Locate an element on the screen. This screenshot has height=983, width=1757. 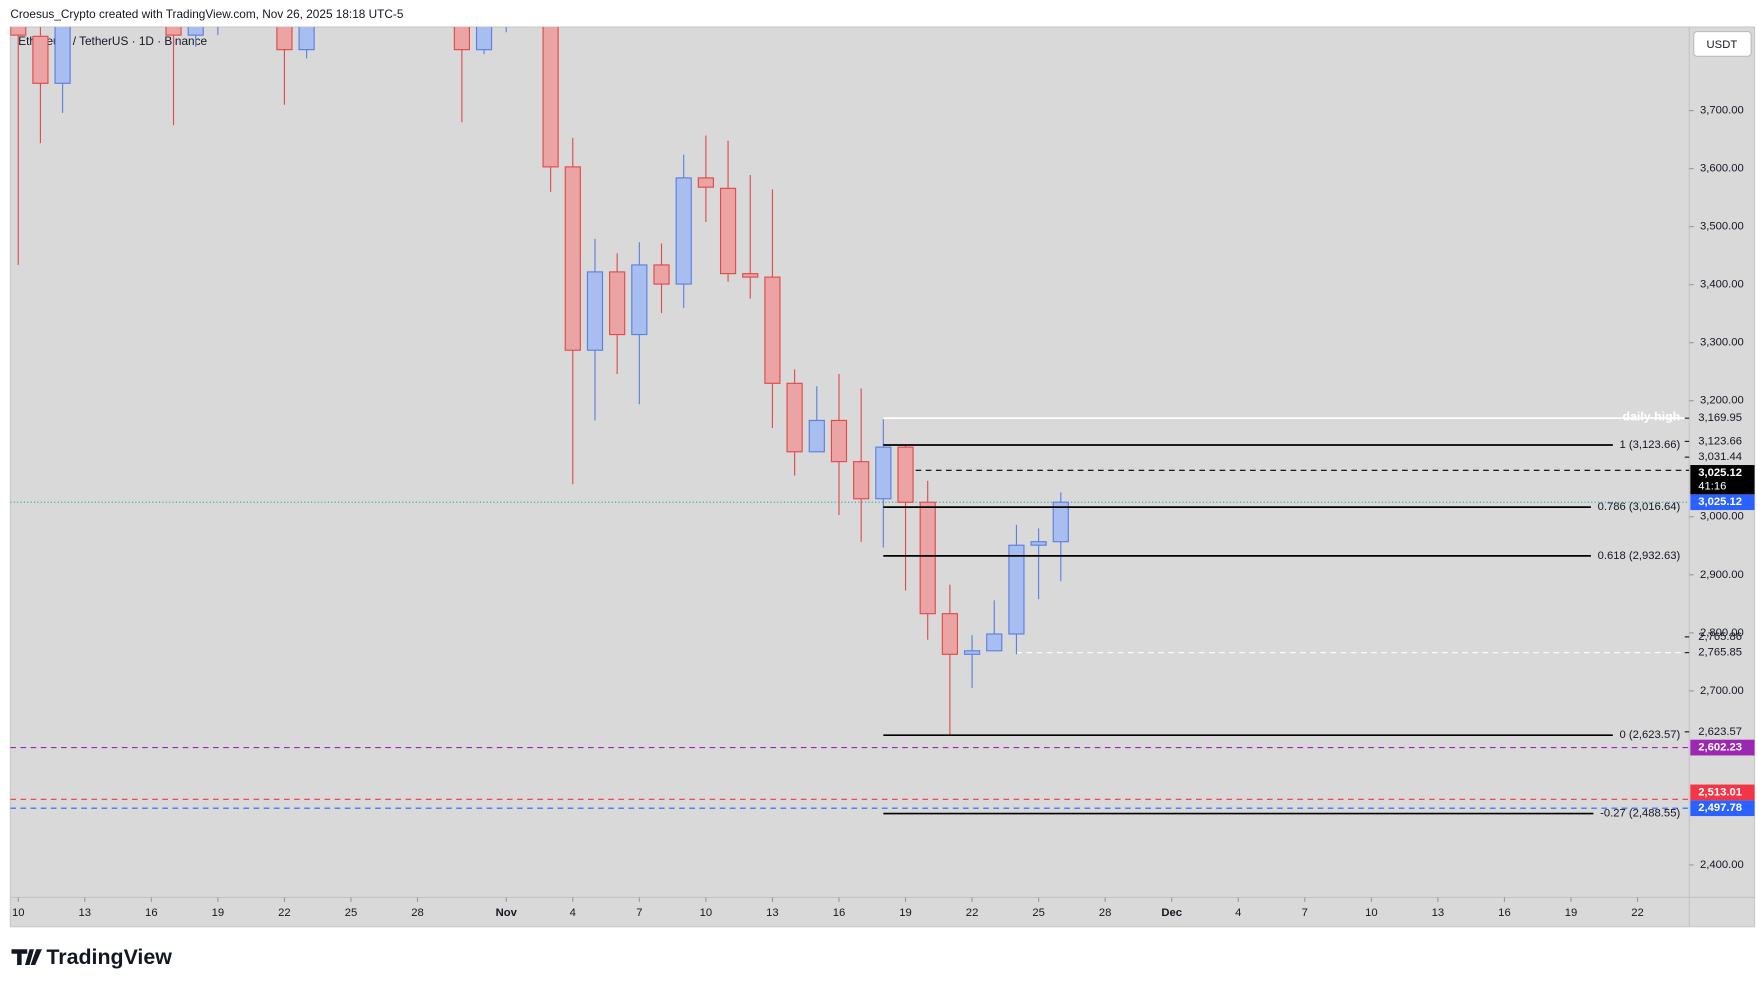
y-tick-label: 2,700.00 is located at coordinates (1722, 691).